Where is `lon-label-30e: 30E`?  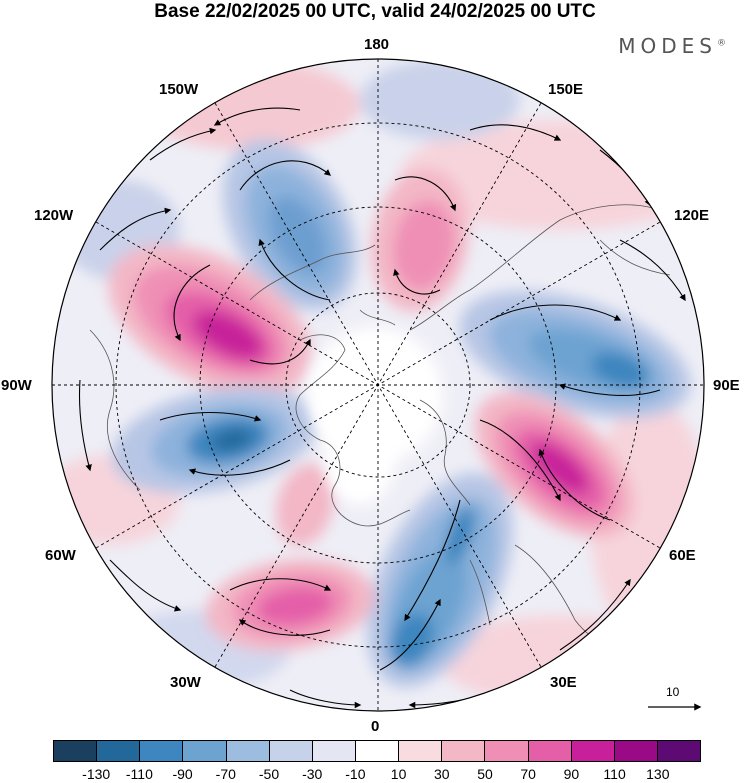 lon-label-30e: 30E is located at coordinates (563, 682).